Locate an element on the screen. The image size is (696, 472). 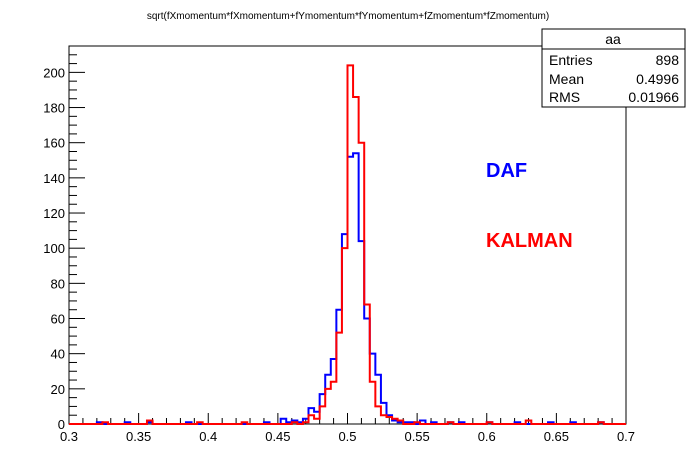
y-tick-label: 60 is located at coordinates (58, 319).